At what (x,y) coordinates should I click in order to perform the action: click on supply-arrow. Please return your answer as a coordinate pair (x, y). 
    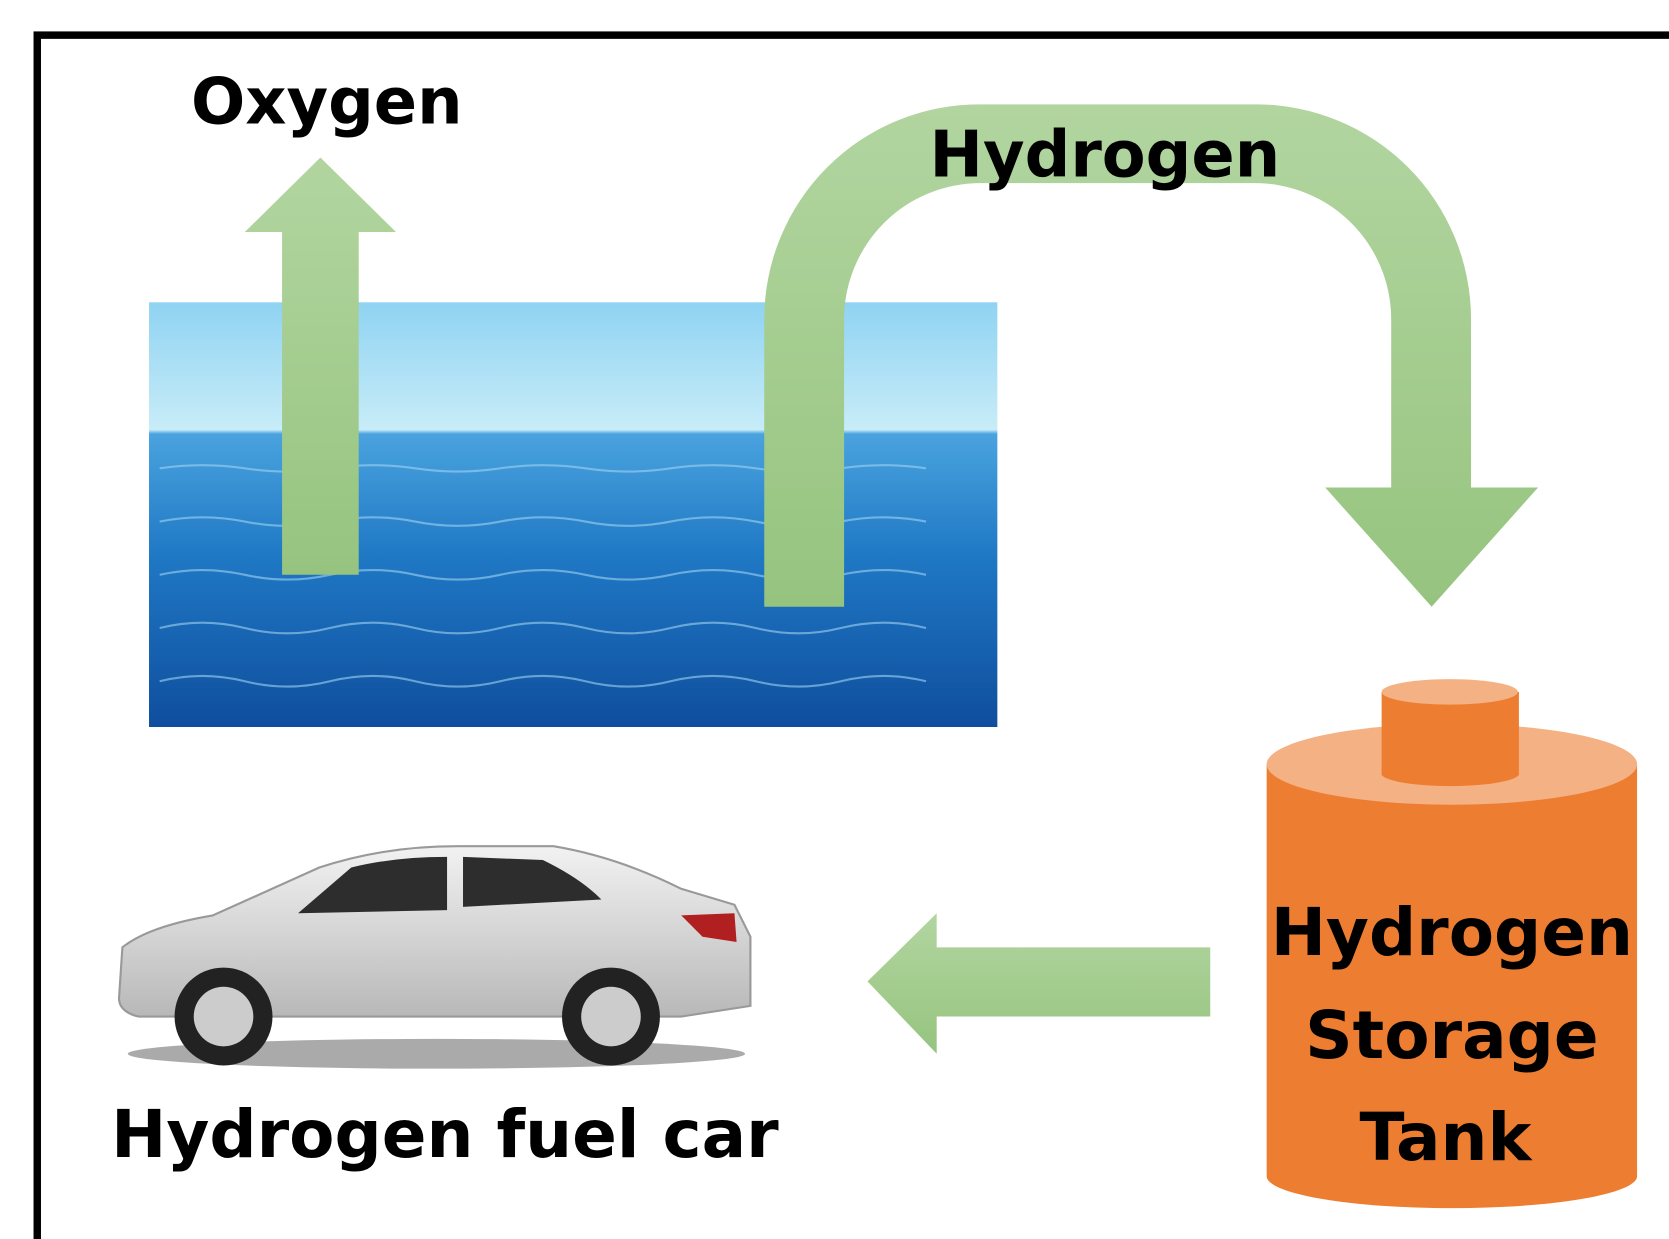
    Looking at the image, I should click on (1039, 983).